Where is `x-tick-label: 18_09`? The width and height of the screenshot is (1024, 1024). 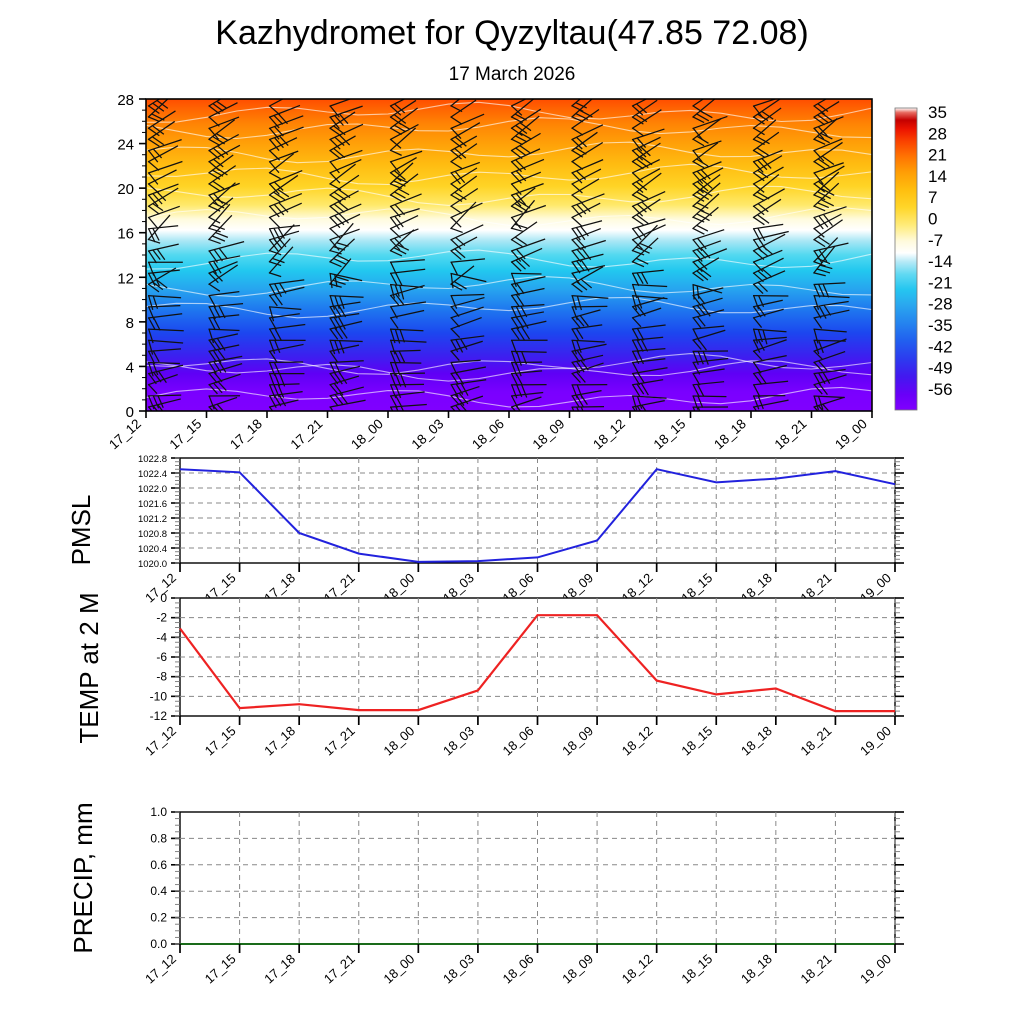 x-tick-label: 18_09 is located at coordinates (577, 740).